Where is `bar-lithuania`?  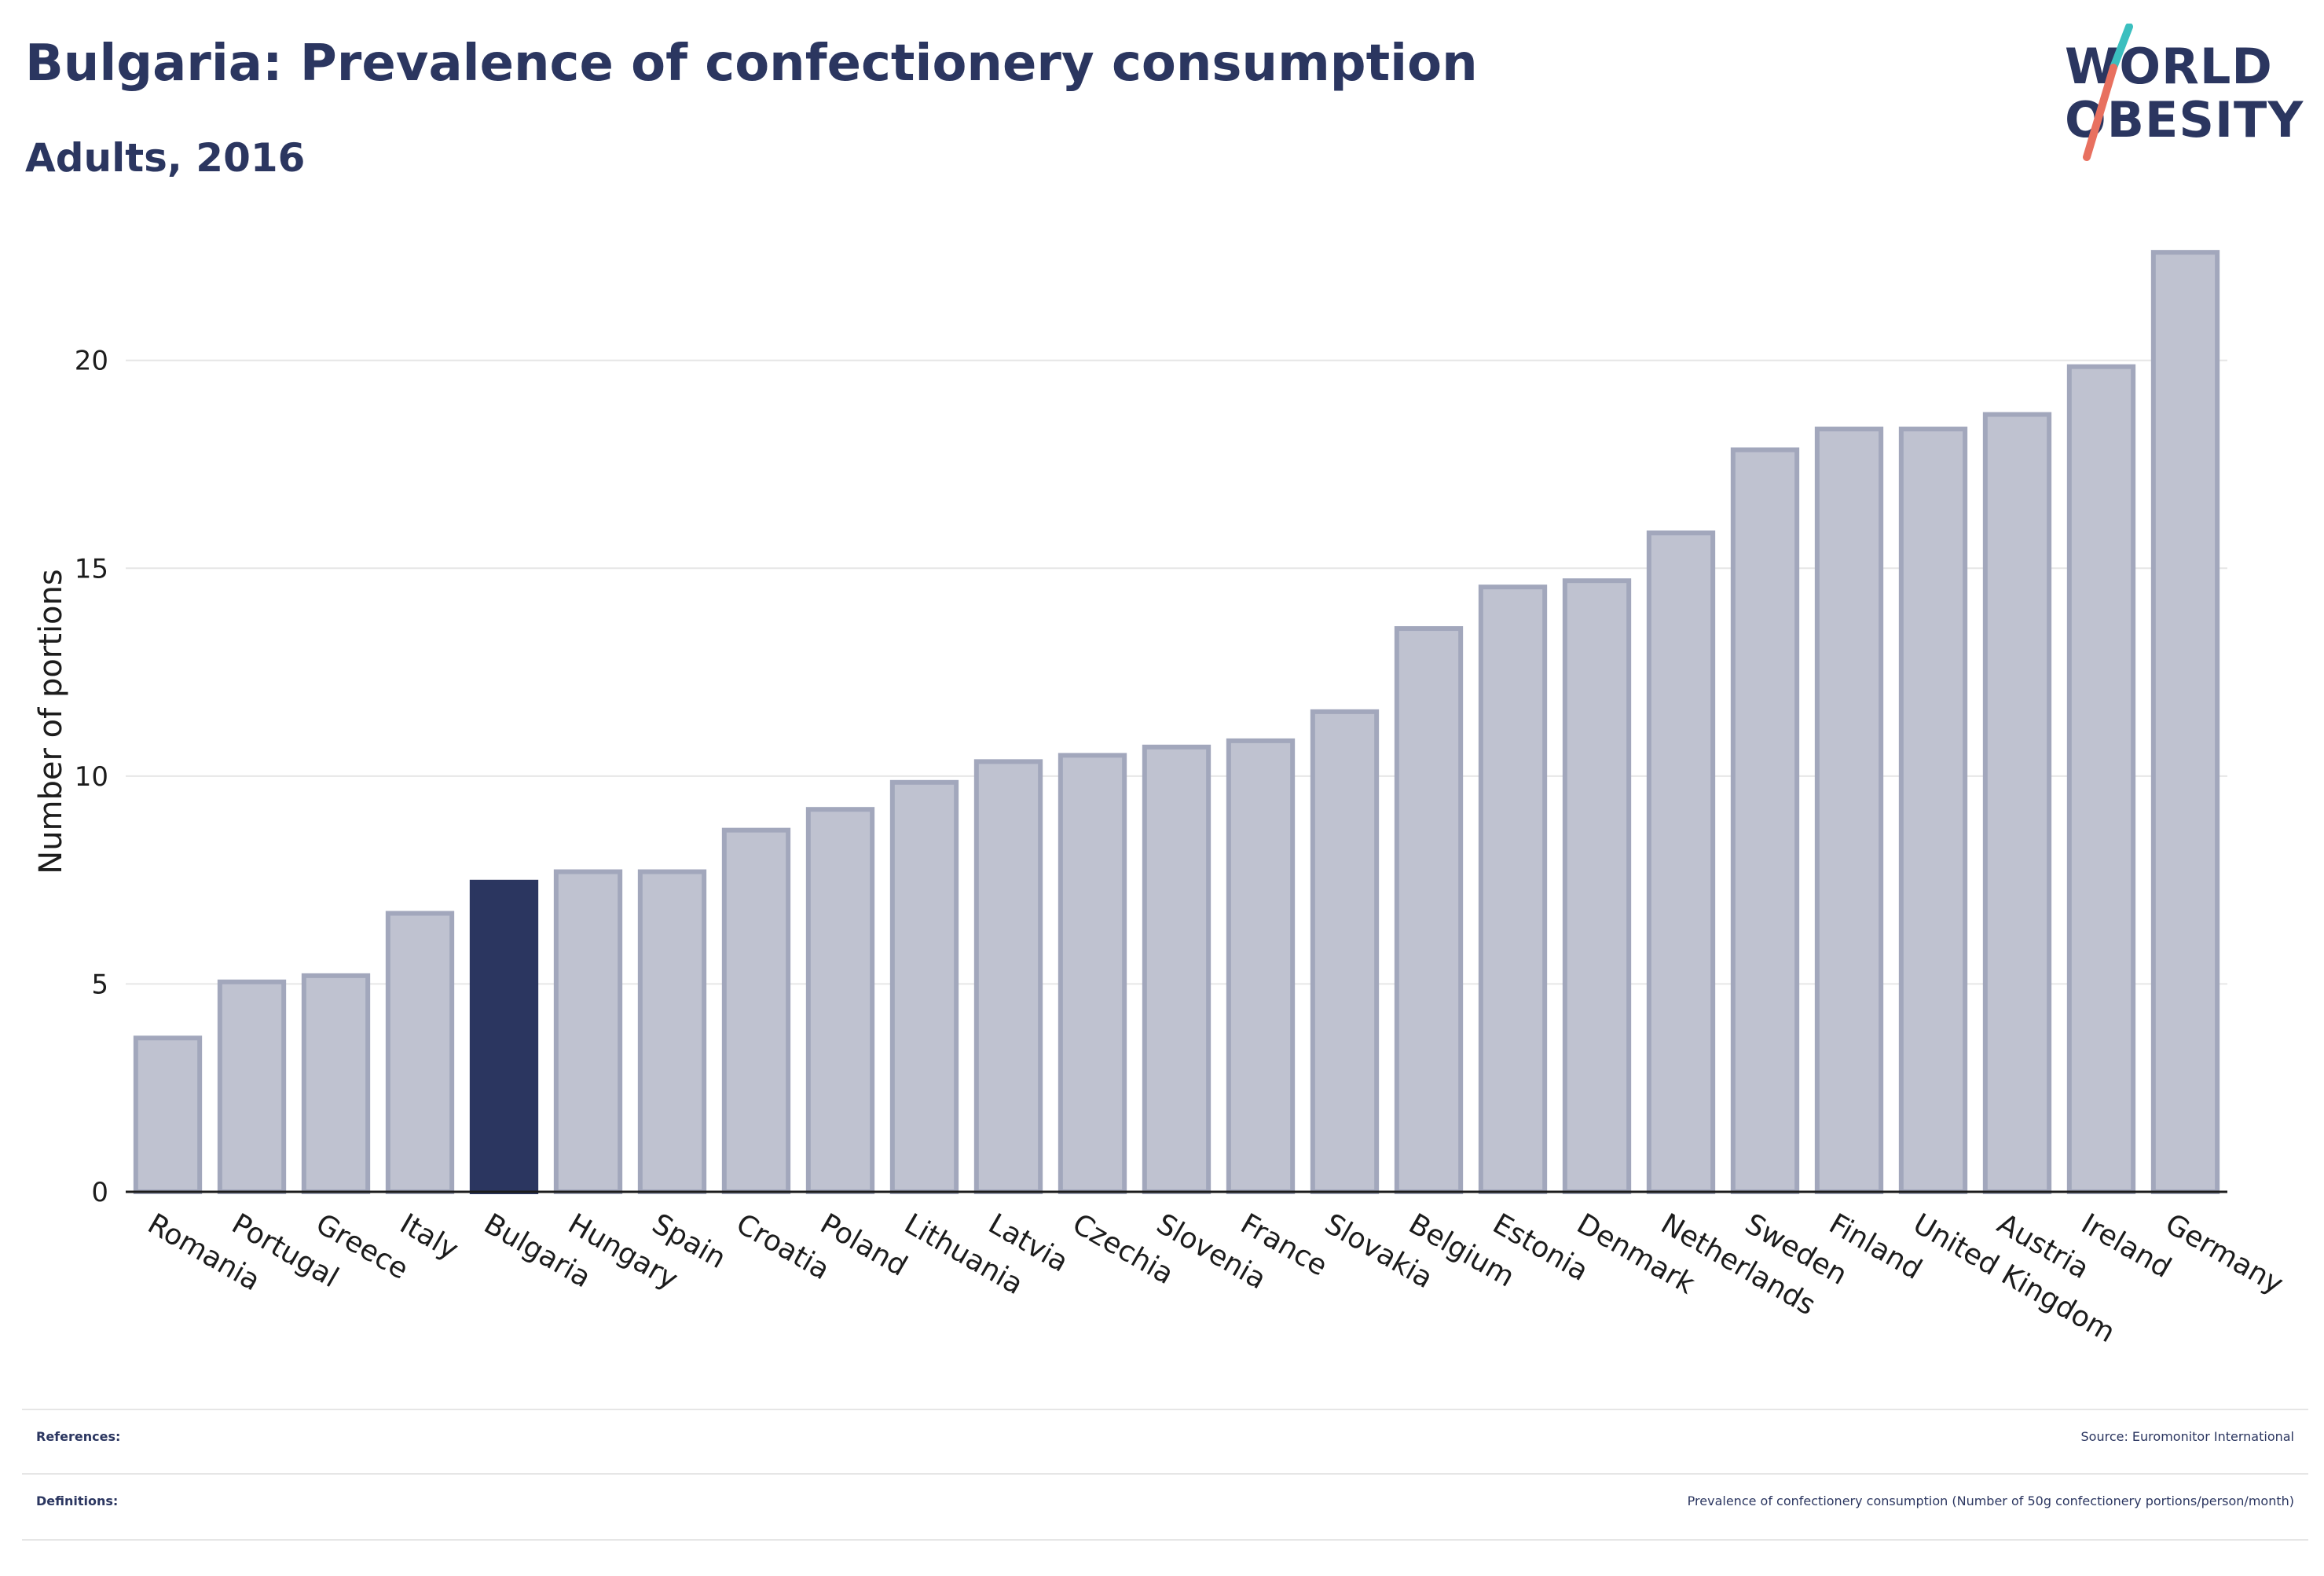
bar-lithuania is located at coordinates (924, 986).